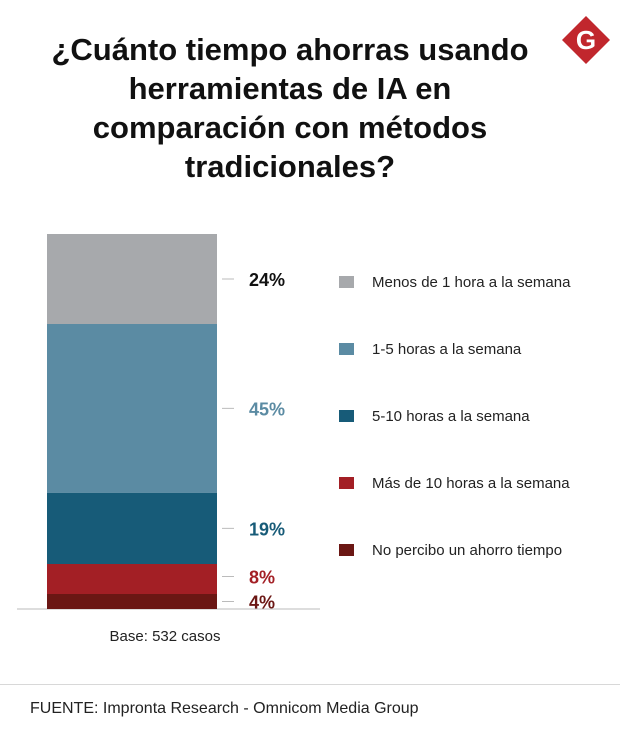  What do you see at coordinates (467, 550) in the screenshot?
I see `legend-label-5: No percibo un ahorro tiempo` at bounding box center [467, 550].